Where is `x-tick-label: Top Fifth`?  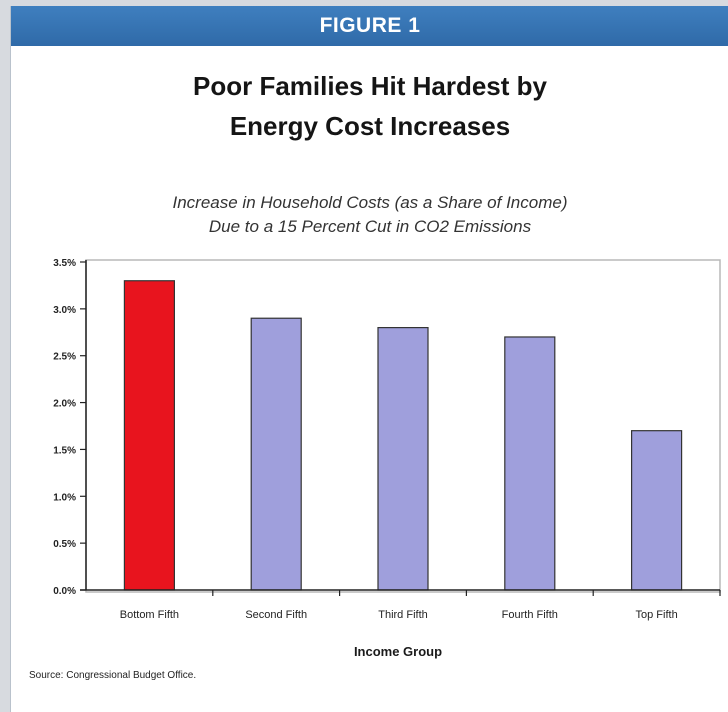
x-tick-label: Top Fifth is located at coordinates (657, 615).